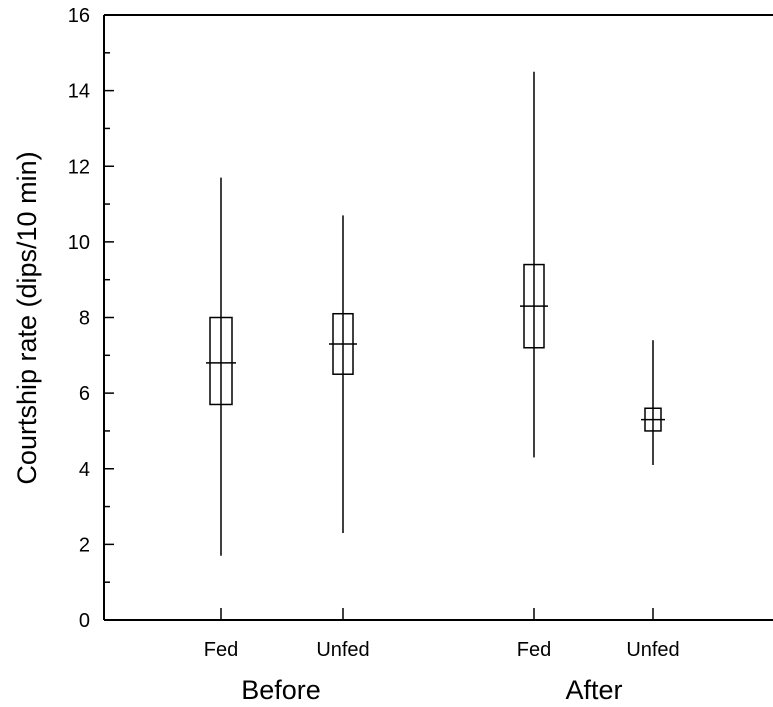 This screenshot has height=707, width=773. Describe the element at coordinates (79, 16) in the screenshot. I see `y-tick-label: 16` at that location.